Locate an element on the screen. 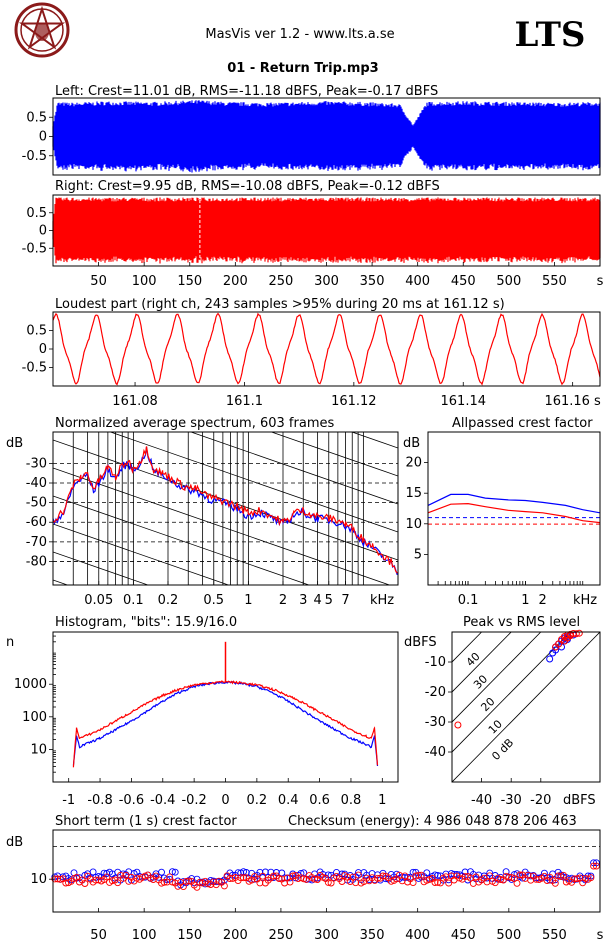  left-ytick-label: 0.5 is located at coordinates (36, 117).